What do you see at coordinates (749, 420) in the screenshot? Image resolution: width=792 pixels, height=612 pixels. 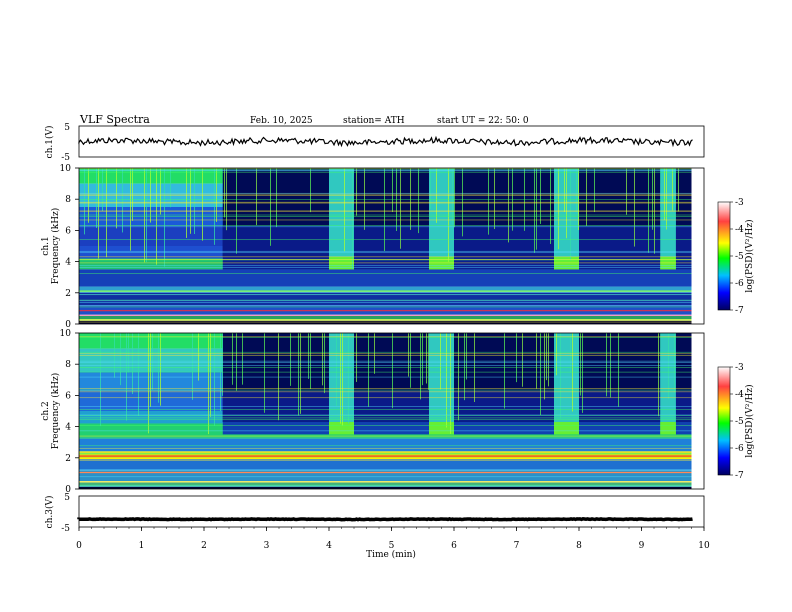 I see `colorbar-2-label: log(PSD)(V²/Hz)` at bounding box center [749, 420].